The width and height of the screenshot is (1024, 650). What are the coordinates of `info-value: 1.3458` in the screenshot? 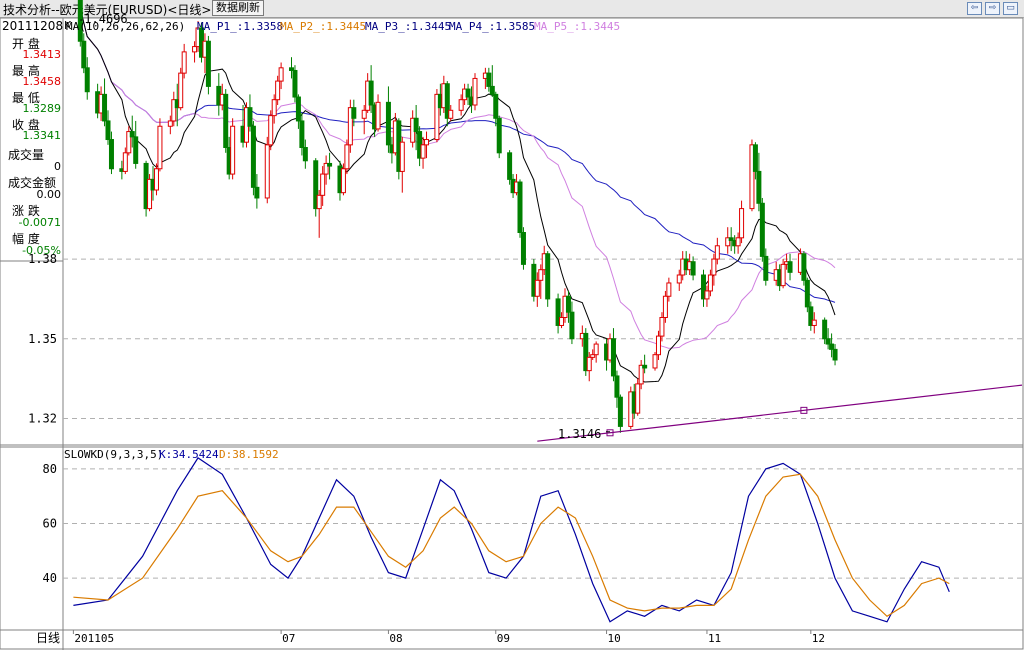 It's located at (42, 81).